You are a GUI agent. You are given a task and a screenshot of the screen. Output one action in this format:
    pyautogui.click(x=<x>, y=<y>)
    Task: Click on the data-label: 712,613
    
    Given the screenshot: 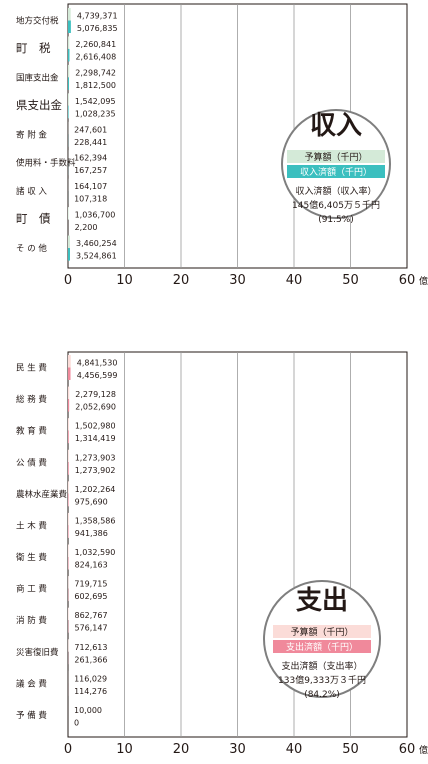 What is the action you would take?
    pyautogui.click(x=90, y=647)
    